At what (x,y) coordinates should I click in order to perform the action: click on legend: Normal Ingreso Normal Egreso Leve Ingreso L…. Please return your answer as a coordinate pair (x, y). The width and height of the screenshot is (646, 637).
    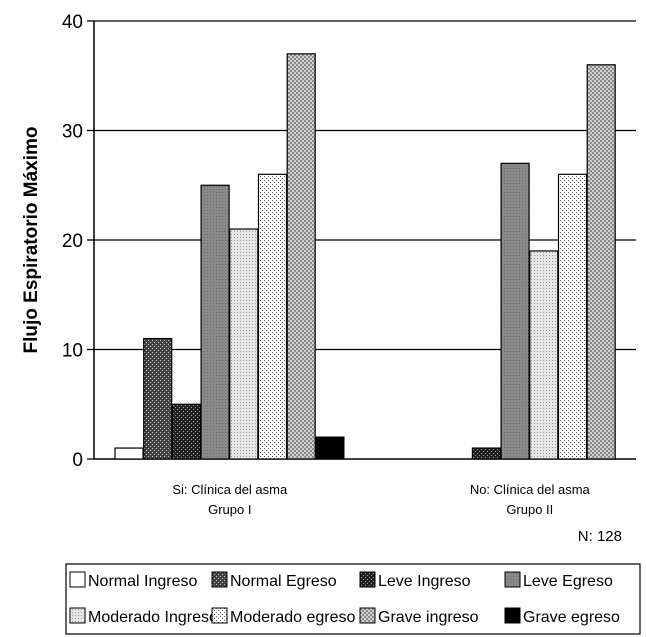
    Looking at the image, I should click on (353, 599).